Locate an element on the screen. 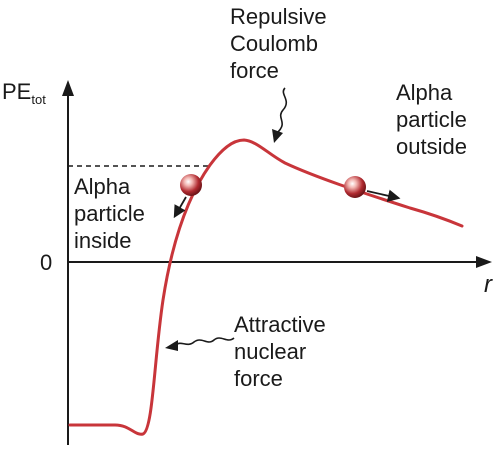  repulsive-leader-line is located at coordinates (282, 110).